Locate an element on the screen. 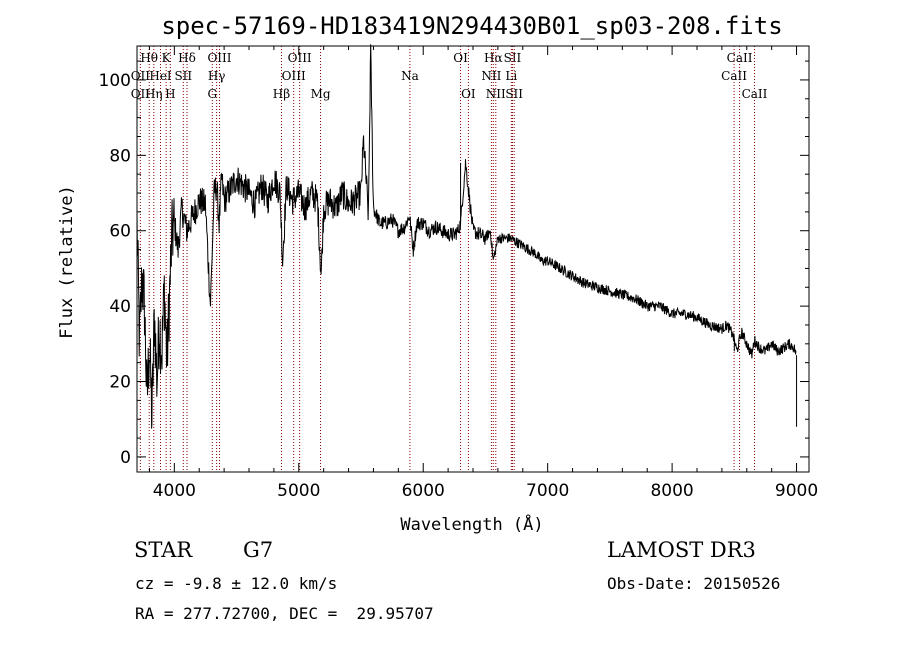 This screenshot has height=649, width=900. line-label: Li is located at coordinates (511, 76).